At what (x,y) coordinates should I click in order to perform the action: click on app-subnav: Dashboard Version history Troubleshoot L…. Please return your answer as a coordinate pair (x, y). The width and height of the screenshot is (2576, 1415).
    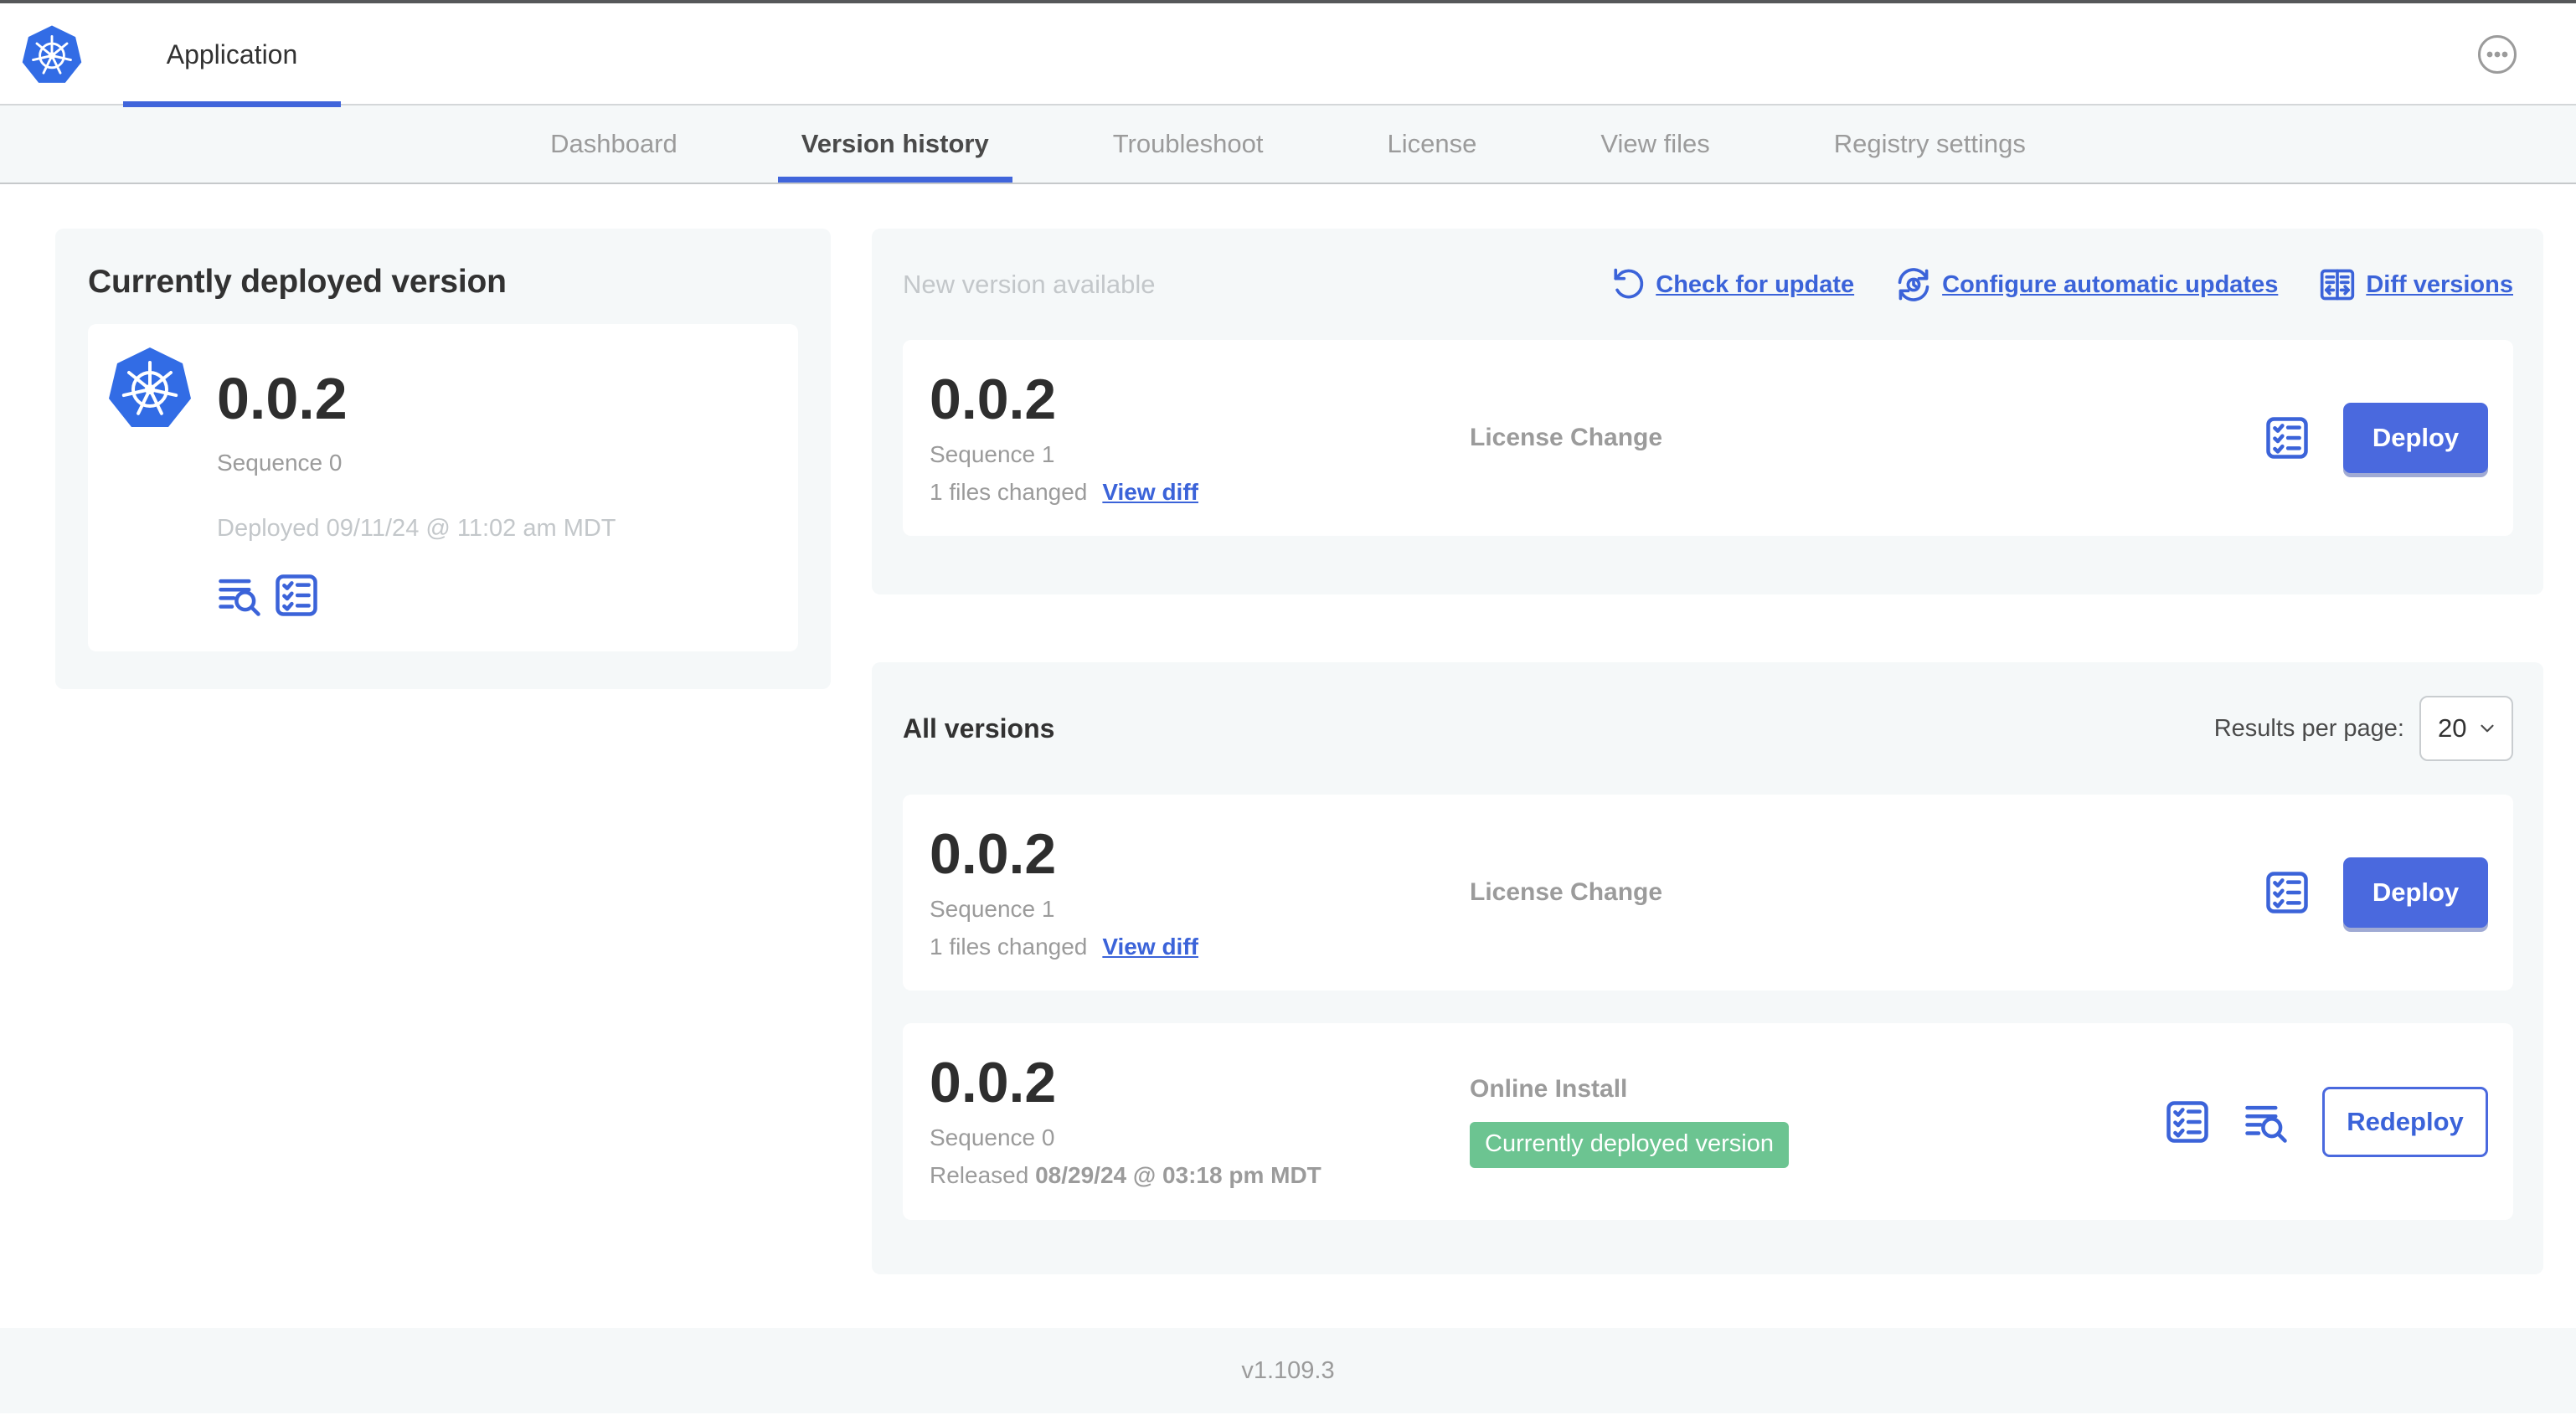
    Looking at the image, I should click on (1288, 144).